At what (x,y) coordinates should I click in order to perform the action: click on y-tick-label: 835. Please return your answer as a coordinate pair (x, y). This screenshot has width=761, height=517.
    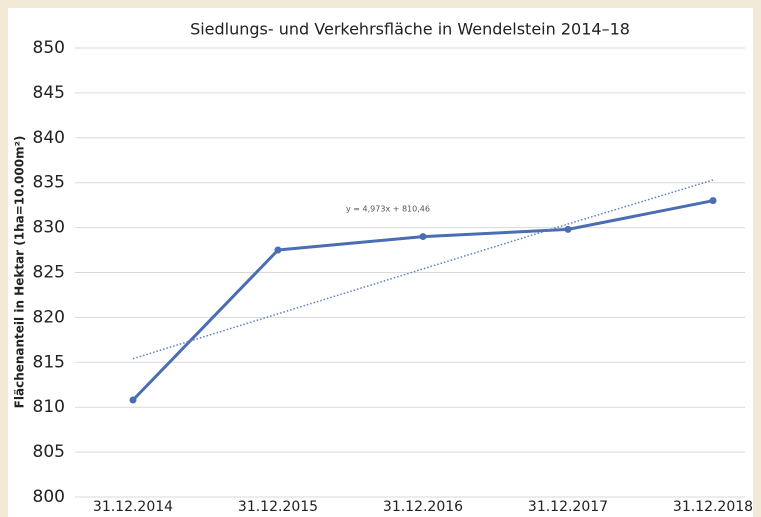
    Looking at the image, I should click on (49, 183).